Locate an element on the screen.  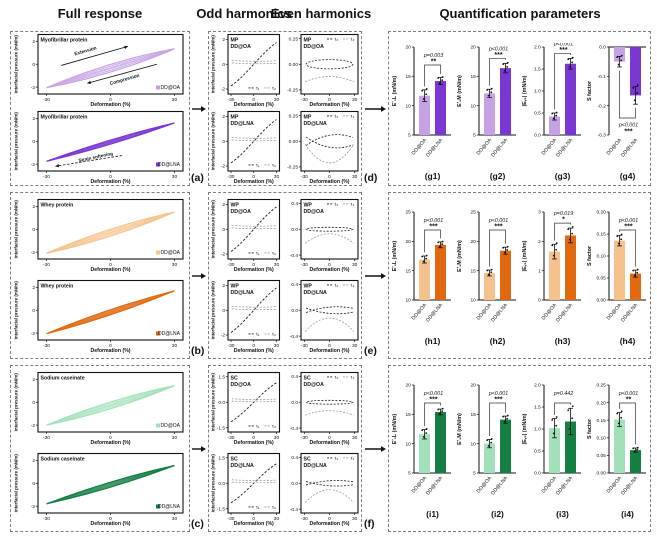
y-axis-label: |Eᵥ₁| (mN/m) is located at coordinates (525, 428).